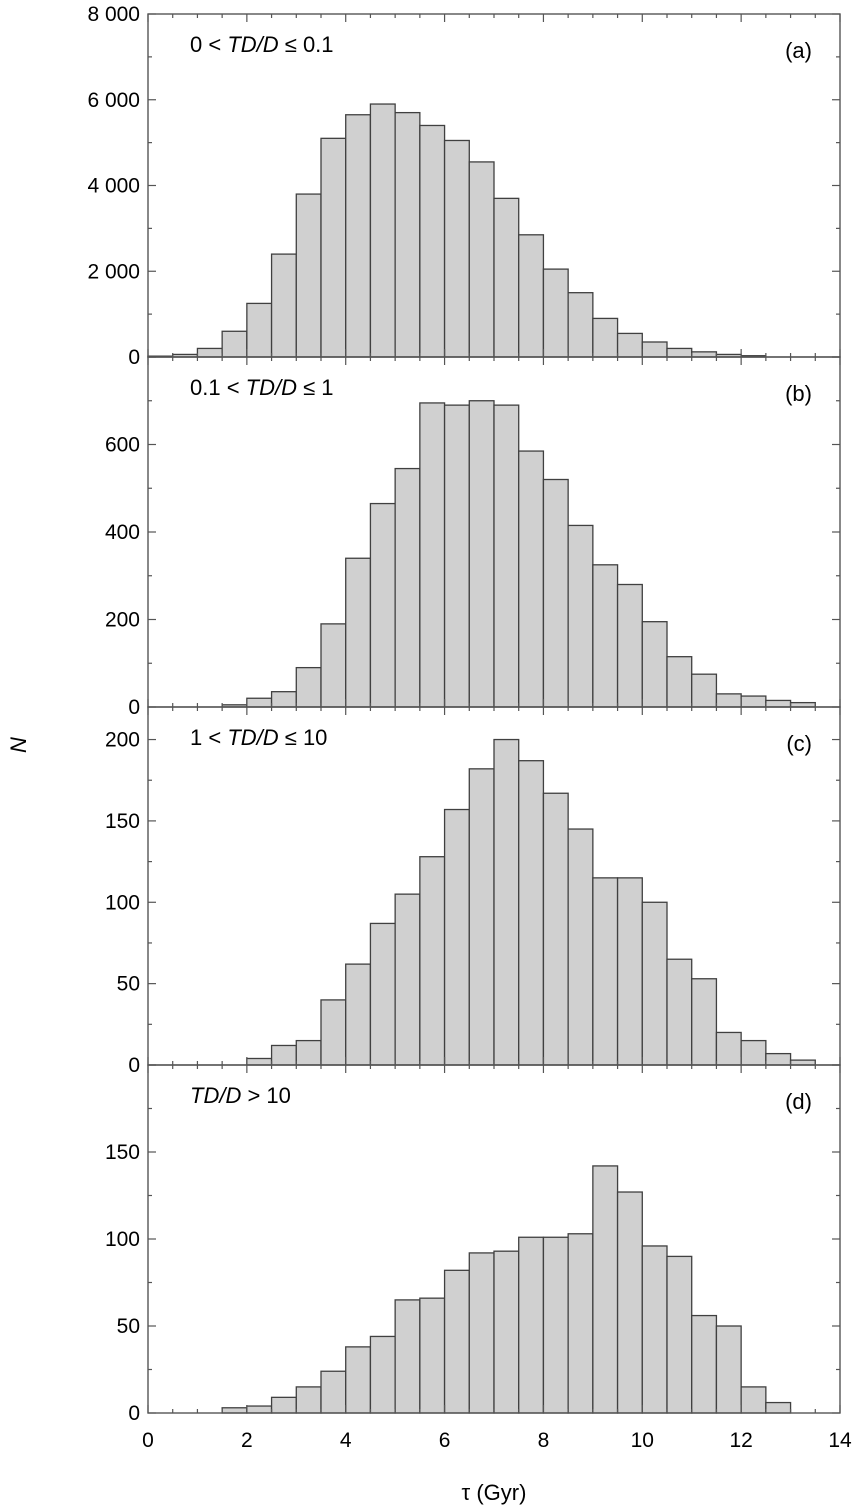  I want to click on y-tick-label: 150, so click(122, 821).